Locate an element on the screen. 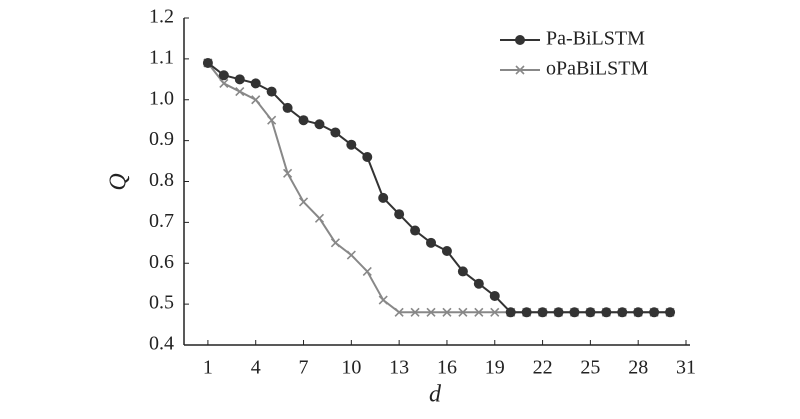  y-tick-label: 0.5 is located at coordinates (161, 303).